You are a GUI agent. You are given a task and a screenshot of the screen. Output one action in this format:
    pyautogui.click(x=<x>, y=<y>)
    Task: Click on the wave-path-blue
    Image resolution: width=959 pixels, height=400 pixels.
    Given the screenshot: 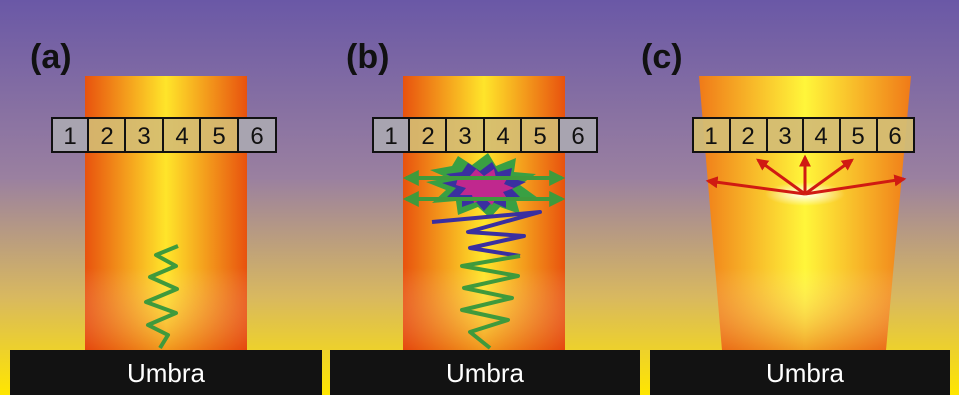 What is the action you would take?
    pyautogui.click(x=486, y=234)
    